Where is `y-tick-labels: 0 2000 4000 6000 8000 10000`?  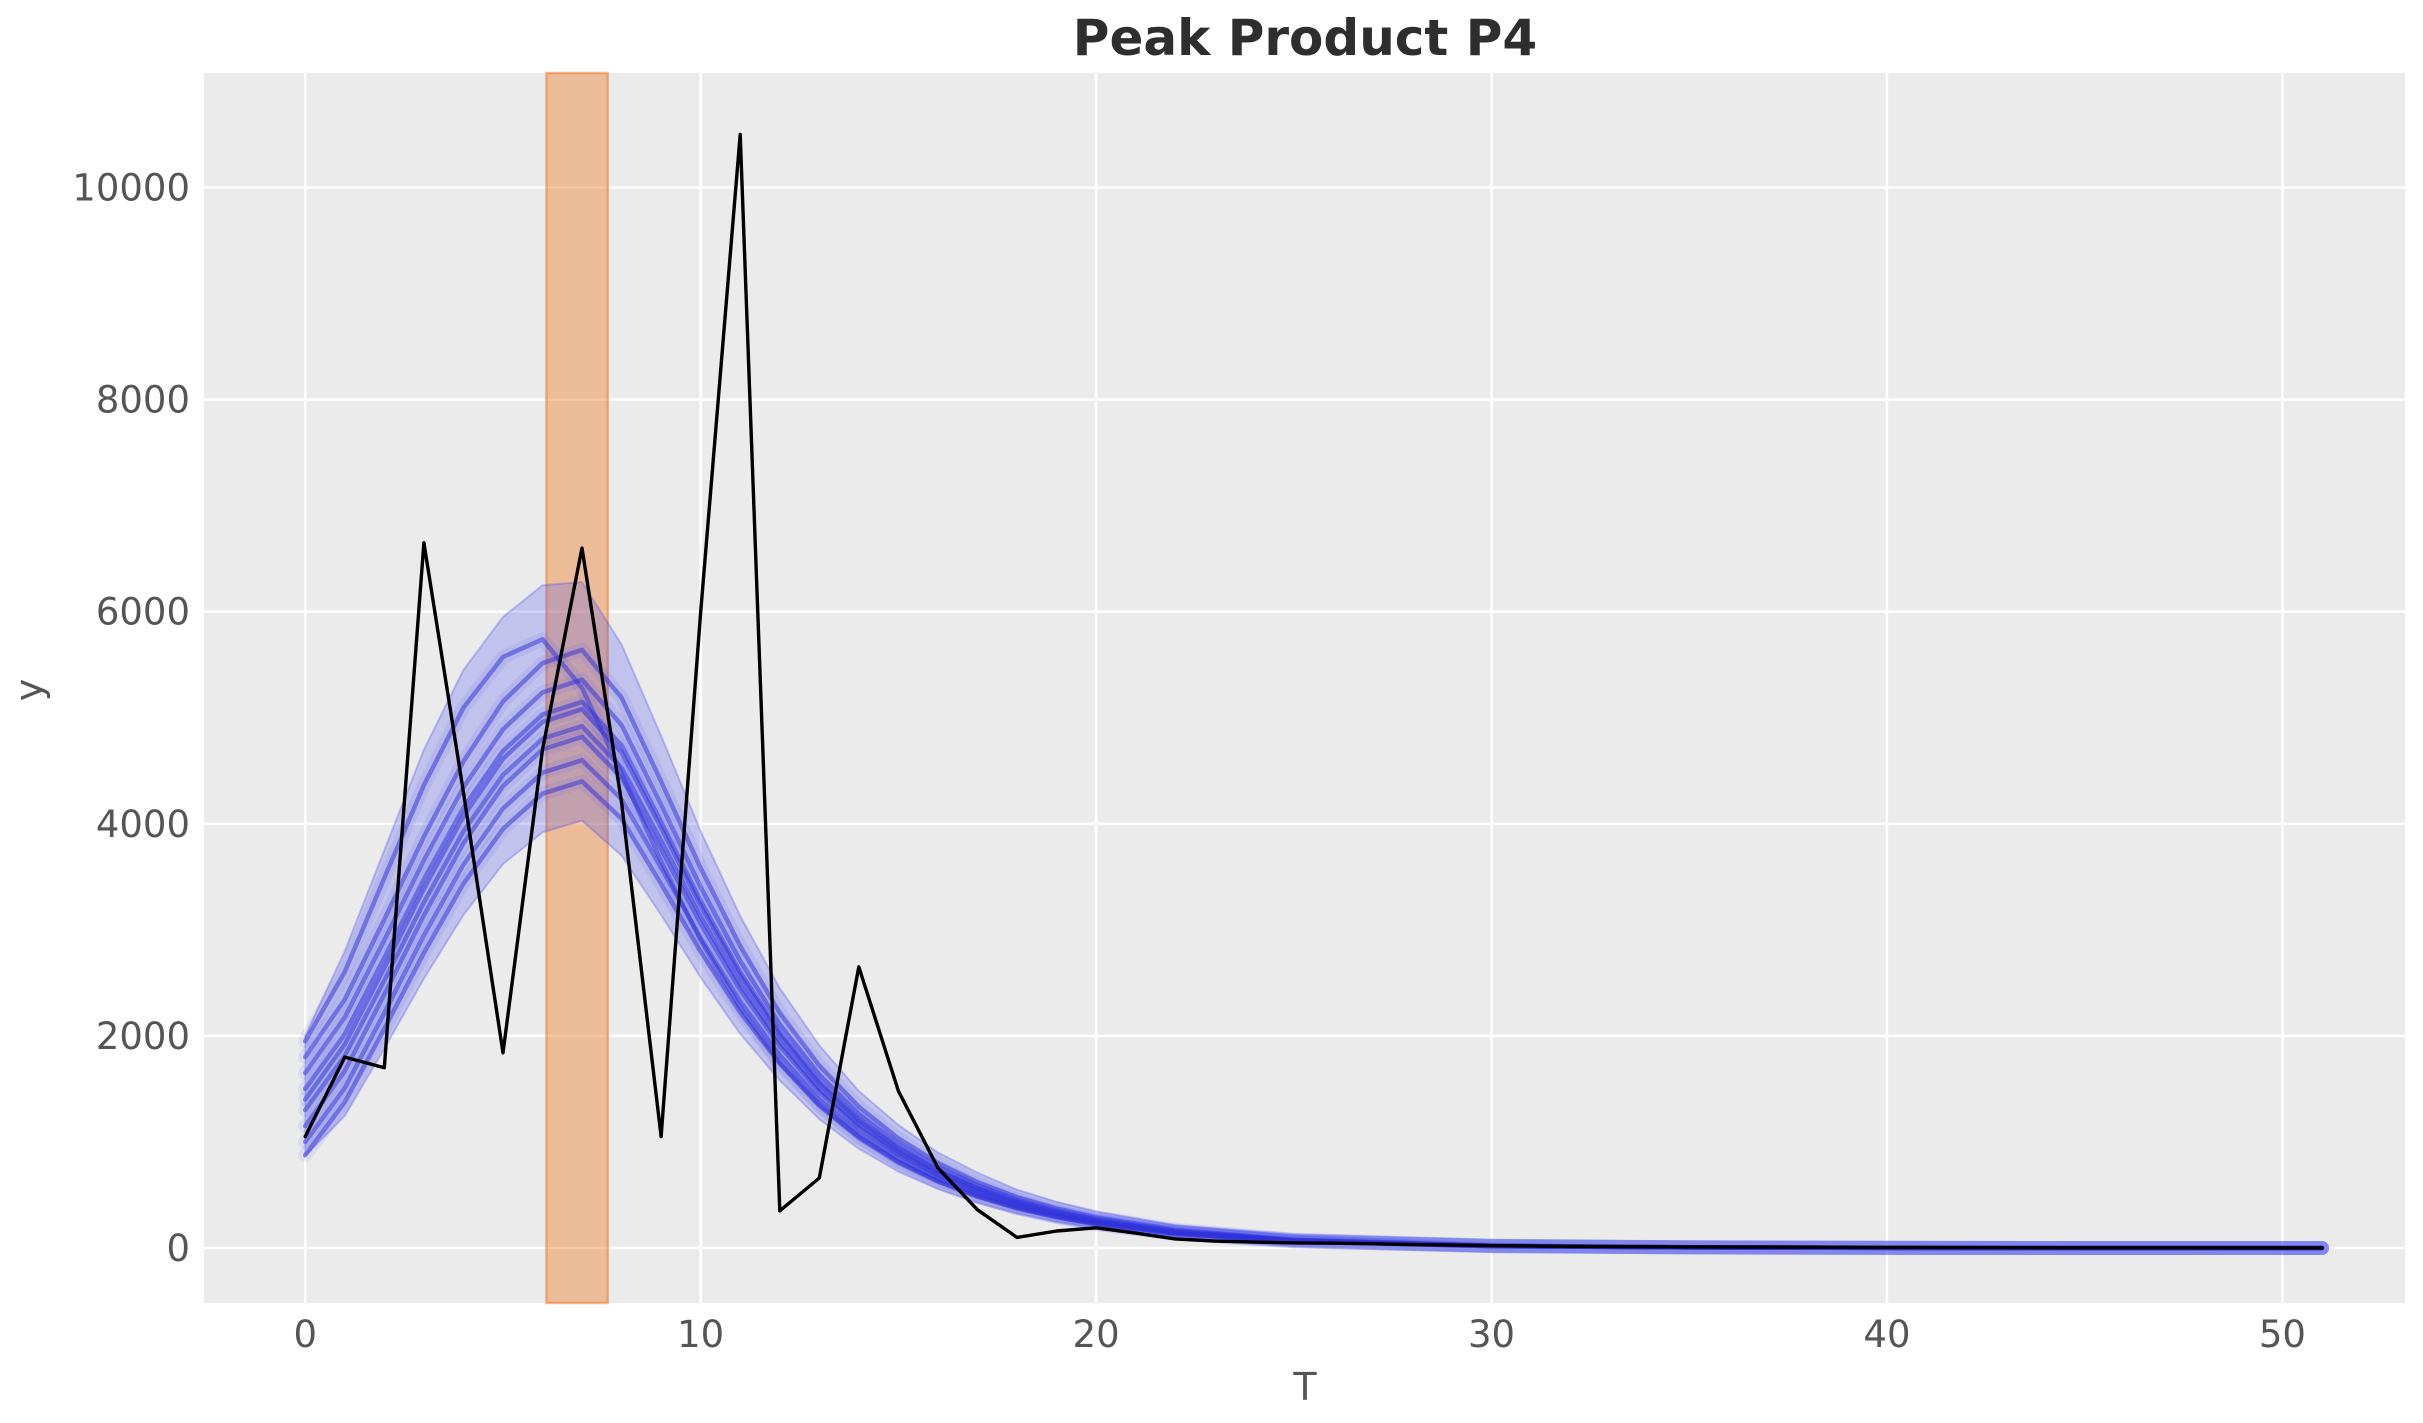 y-tick-labels: 0 2000 4000 6000 8000 10000 is located at coordinates (131, 718).